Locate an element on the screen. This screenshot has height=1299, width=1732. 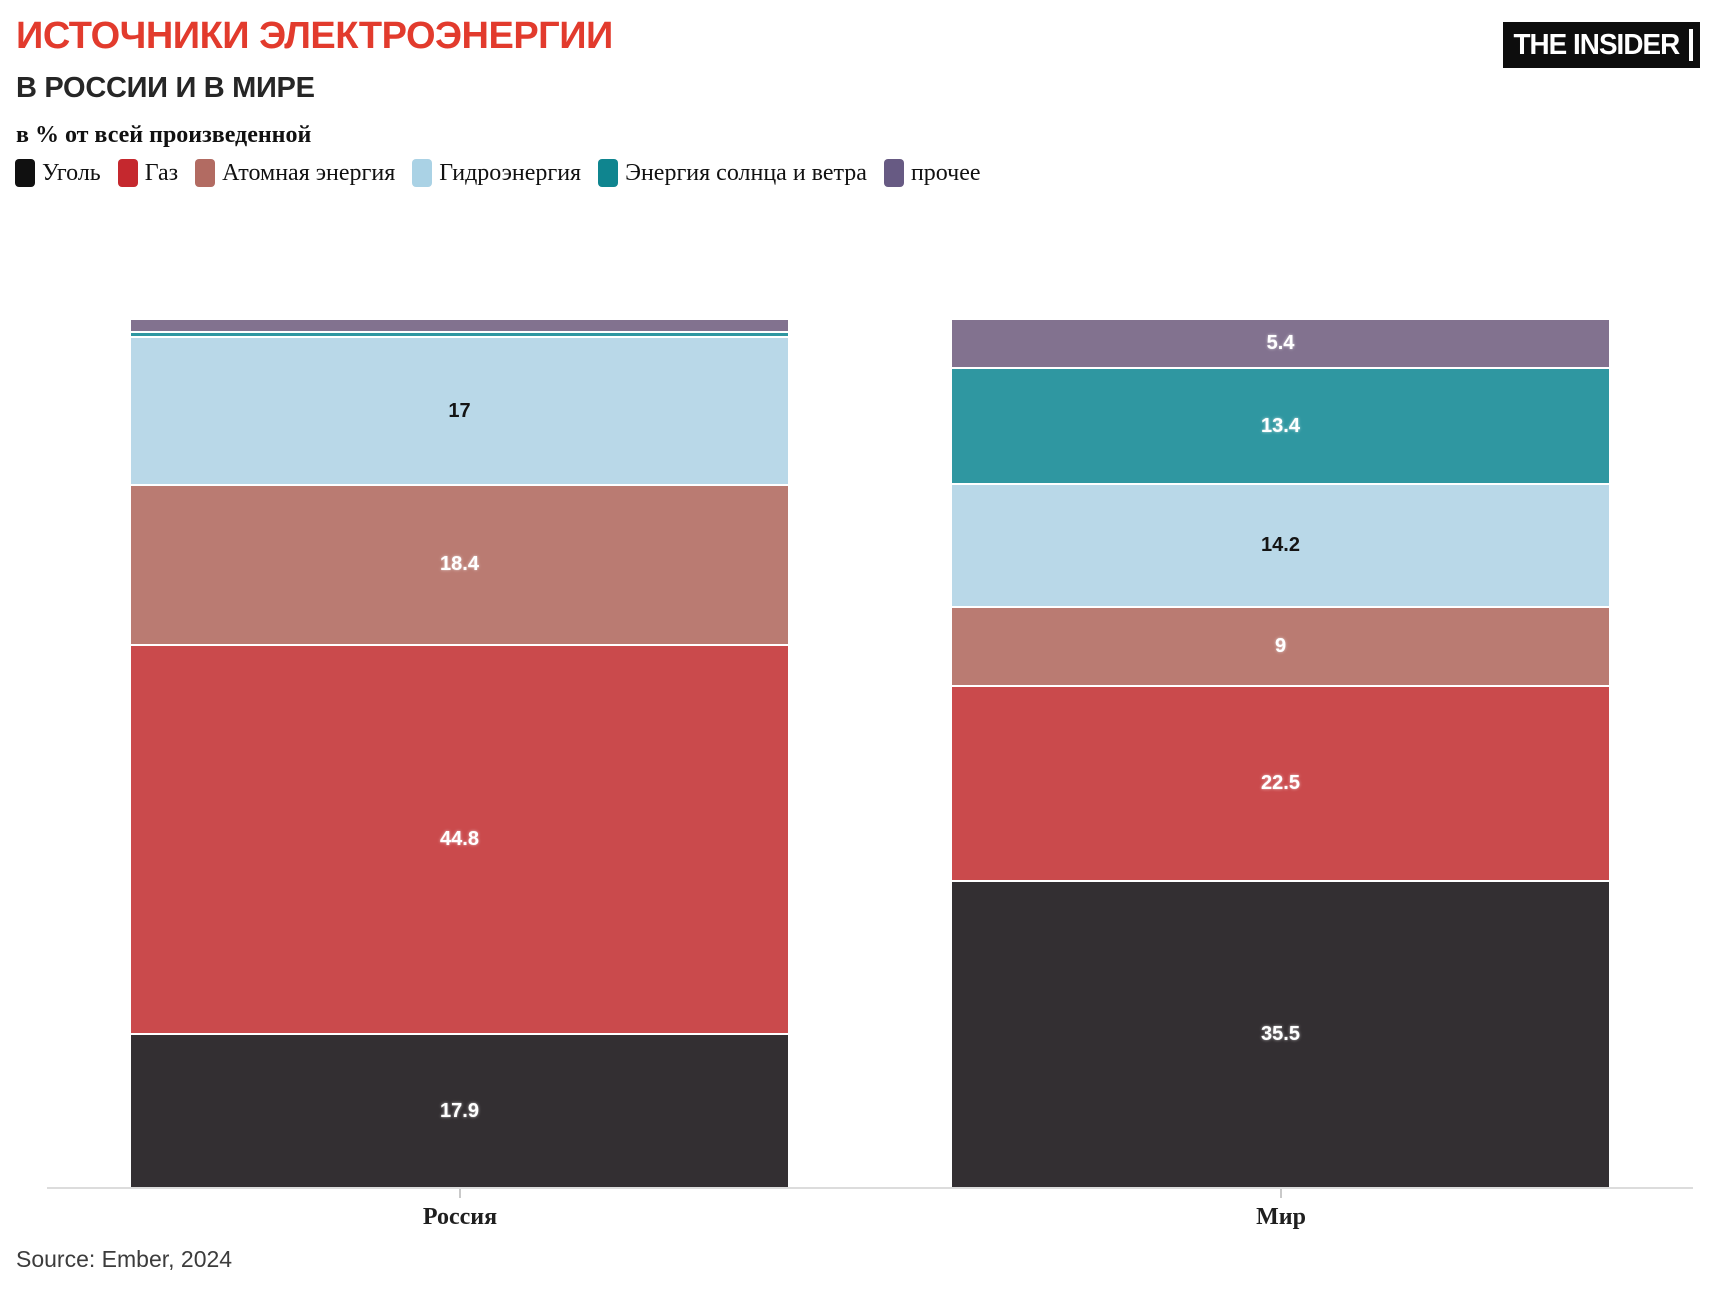
value-label: 17 is located at coordinates (459, 410).